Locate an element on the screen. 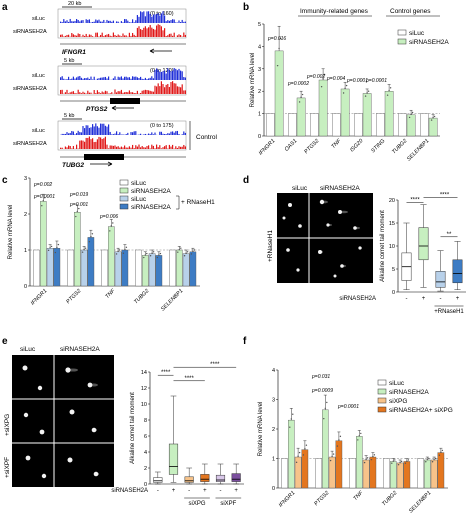 The width and height of the screenshot is (474, 525). legend-bracket-label: + RNaseH1 is located at coordinates (198, 202).